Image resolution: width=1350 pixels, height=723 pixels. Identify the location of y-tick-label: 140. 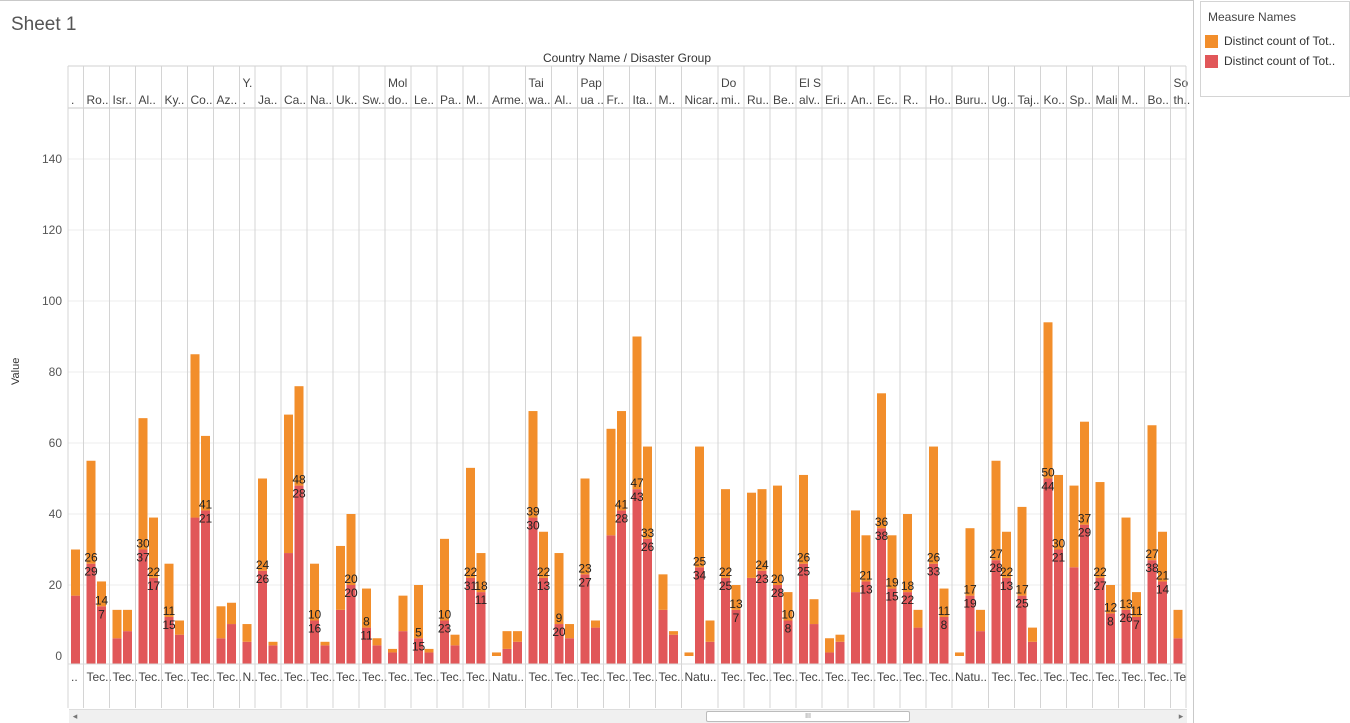
(52, 159).